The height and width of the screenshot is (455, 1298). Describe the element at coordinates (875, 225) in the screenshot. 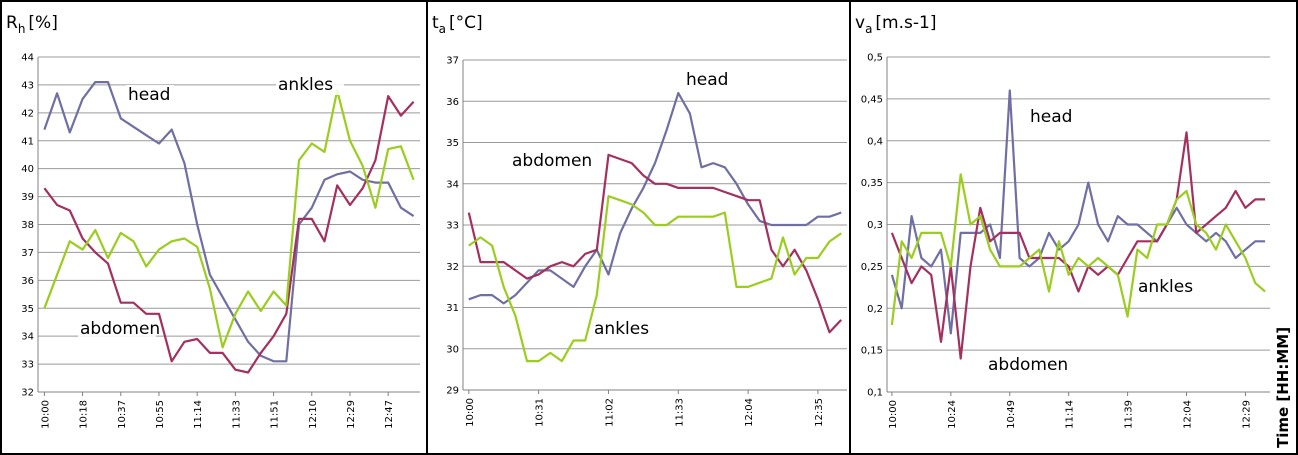

I see `y-tick-label: 0,3` at that location.